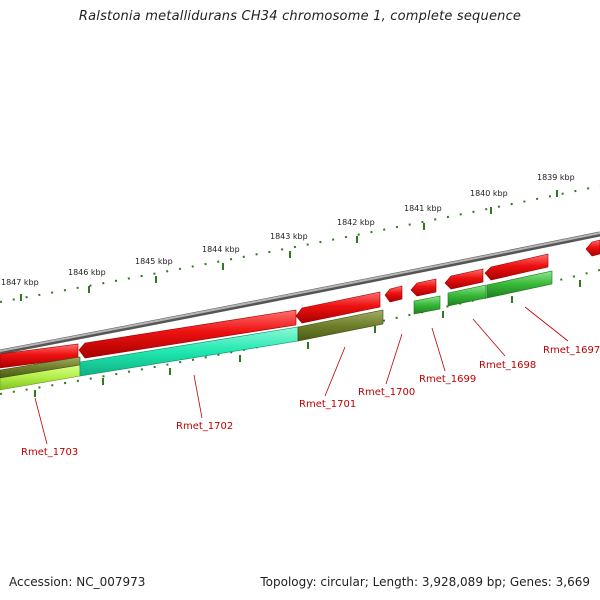 This screenshot has height=600, width=600. Describe the element at coordinates (571, 350) in the screenshot. I see `gene-label-rmet-1697: Rmet_1697` at that location.